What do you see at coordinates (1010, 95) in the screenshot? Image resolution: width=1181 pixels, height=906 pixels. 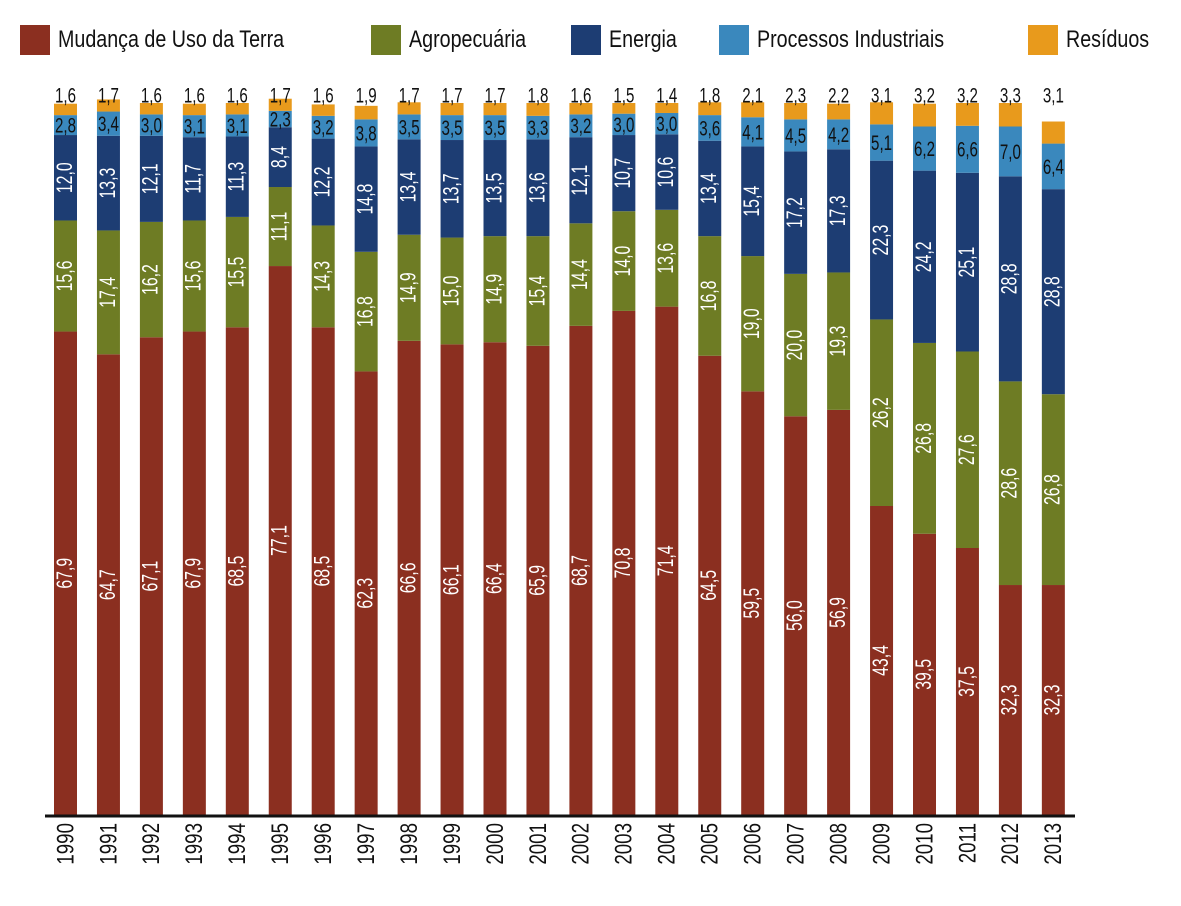 I see `data-label: 3,3` at bounding box center [1010, 95].